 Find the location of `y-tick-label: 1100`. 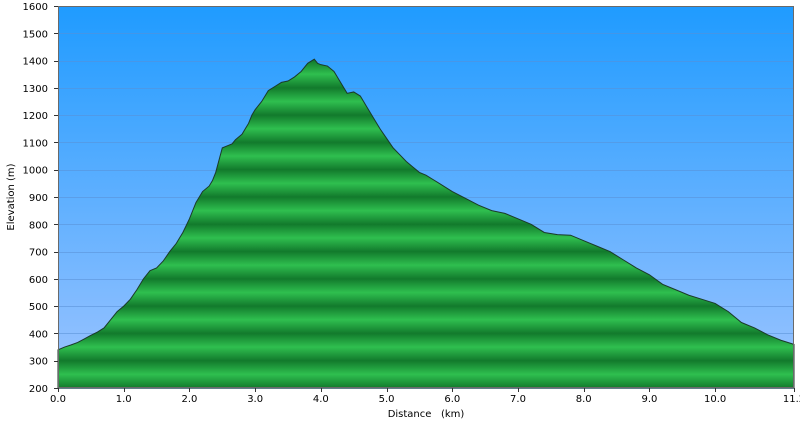

y-tick-label: 1100 is located at coordinates (35, 143).